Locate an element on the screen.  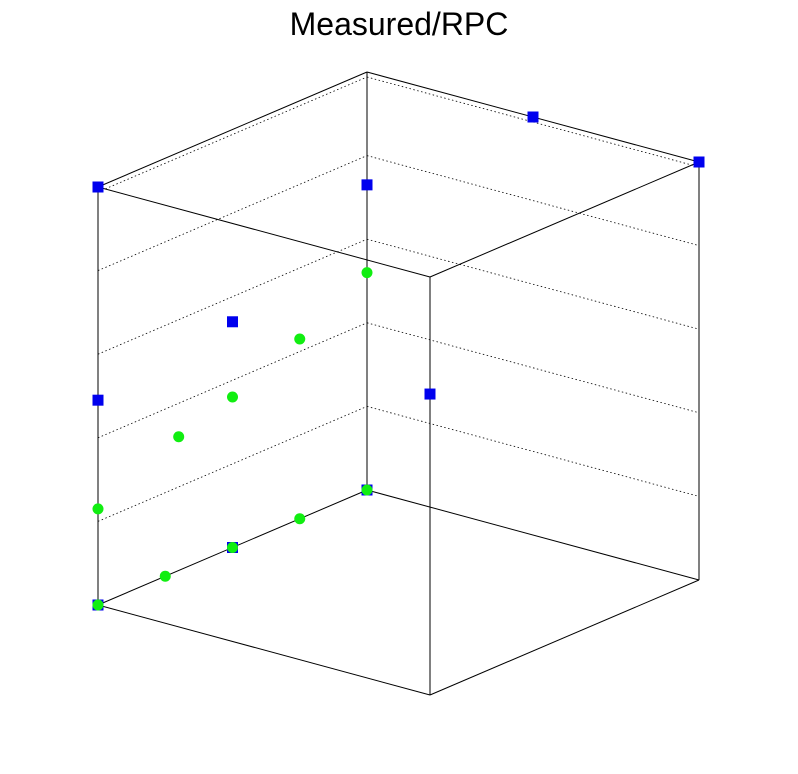
chart-title: Measured/RPC is located at coordinates (399, 24).